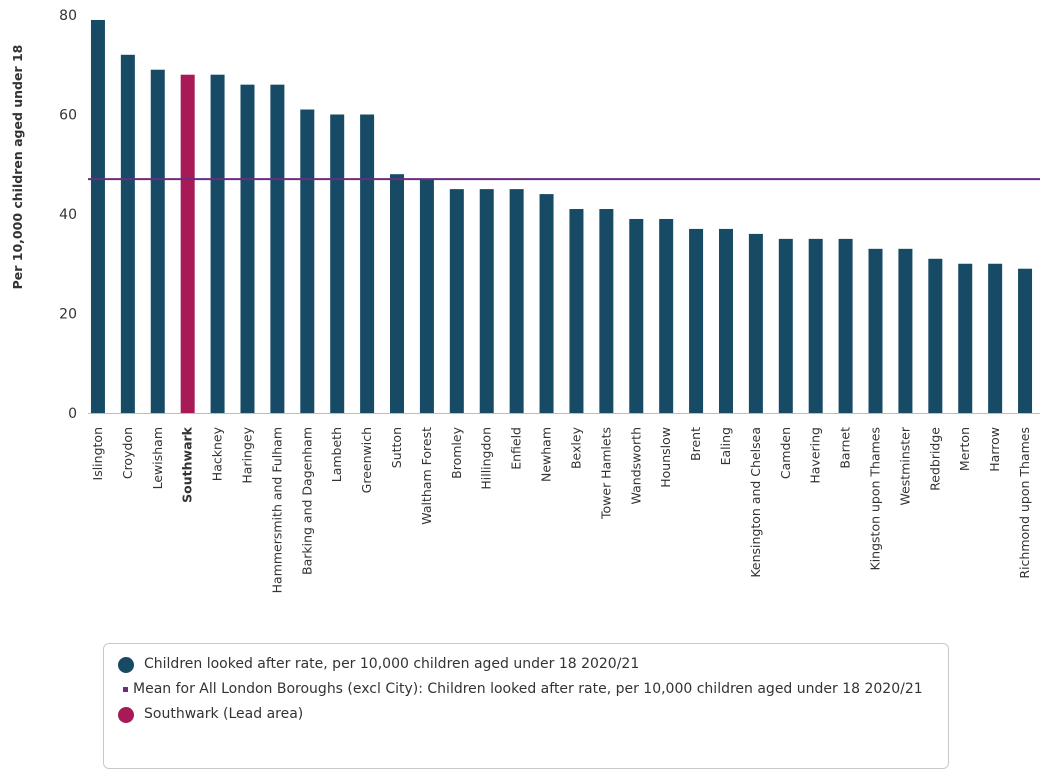  What do you see at coordinates (904, 465) in the screenshot?
I see `x-tick-label: Westminster` at bounding box center [904, 465].